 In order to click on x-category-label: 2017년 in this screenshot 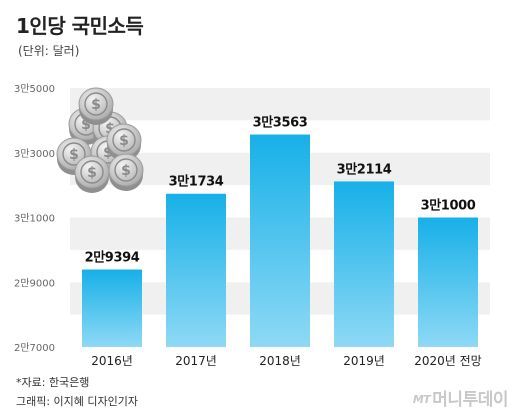, I will do `click(196, 361)`.